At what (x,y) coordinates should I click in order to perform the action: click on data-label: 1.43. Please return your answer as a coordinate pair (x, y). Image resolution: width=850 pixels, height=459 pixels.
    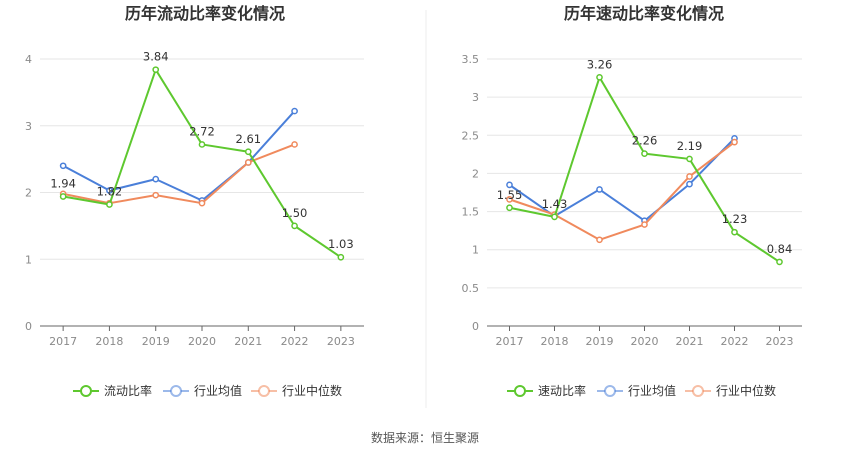
    Looking at the image, I should click on (555, 204).